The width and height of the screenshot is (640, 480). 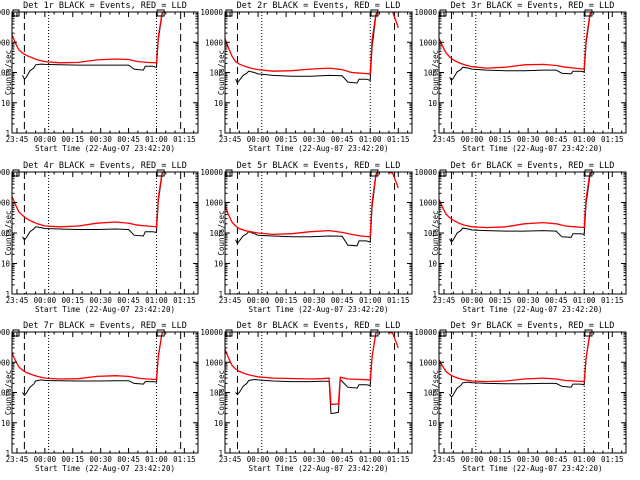 I want to click on chart-title: Det 3r BLACK = Events, RED = LLD, so click(x=533, y=6).